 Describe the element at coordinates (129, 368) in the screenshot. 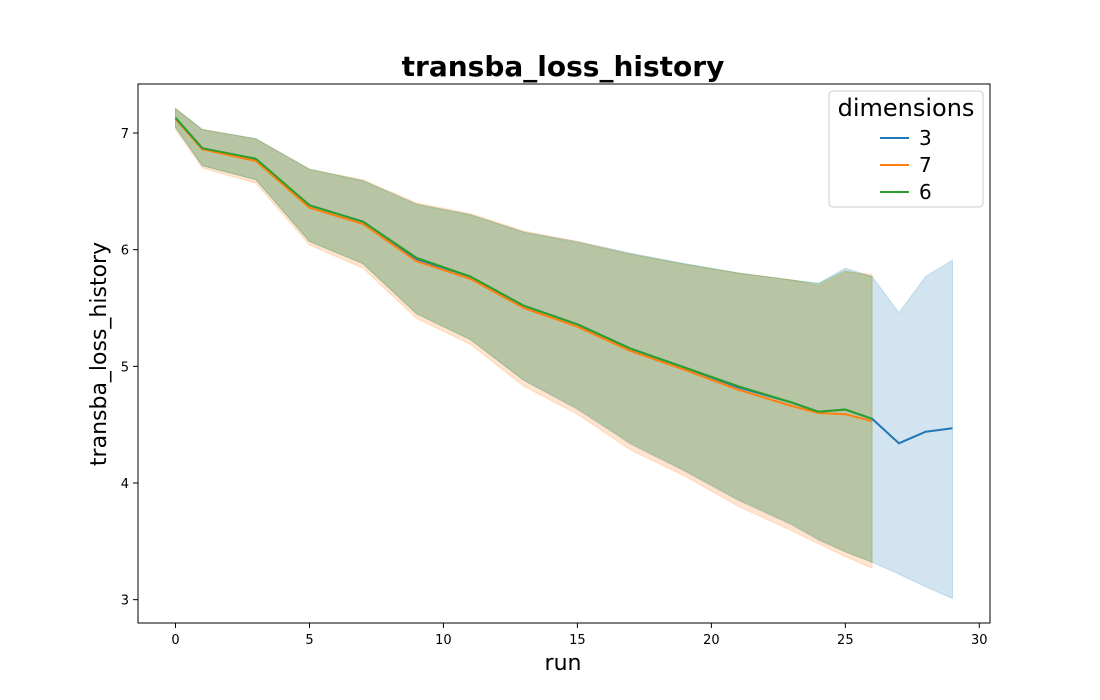

I see `y-axis: 3 4 5 6 7` at that location.